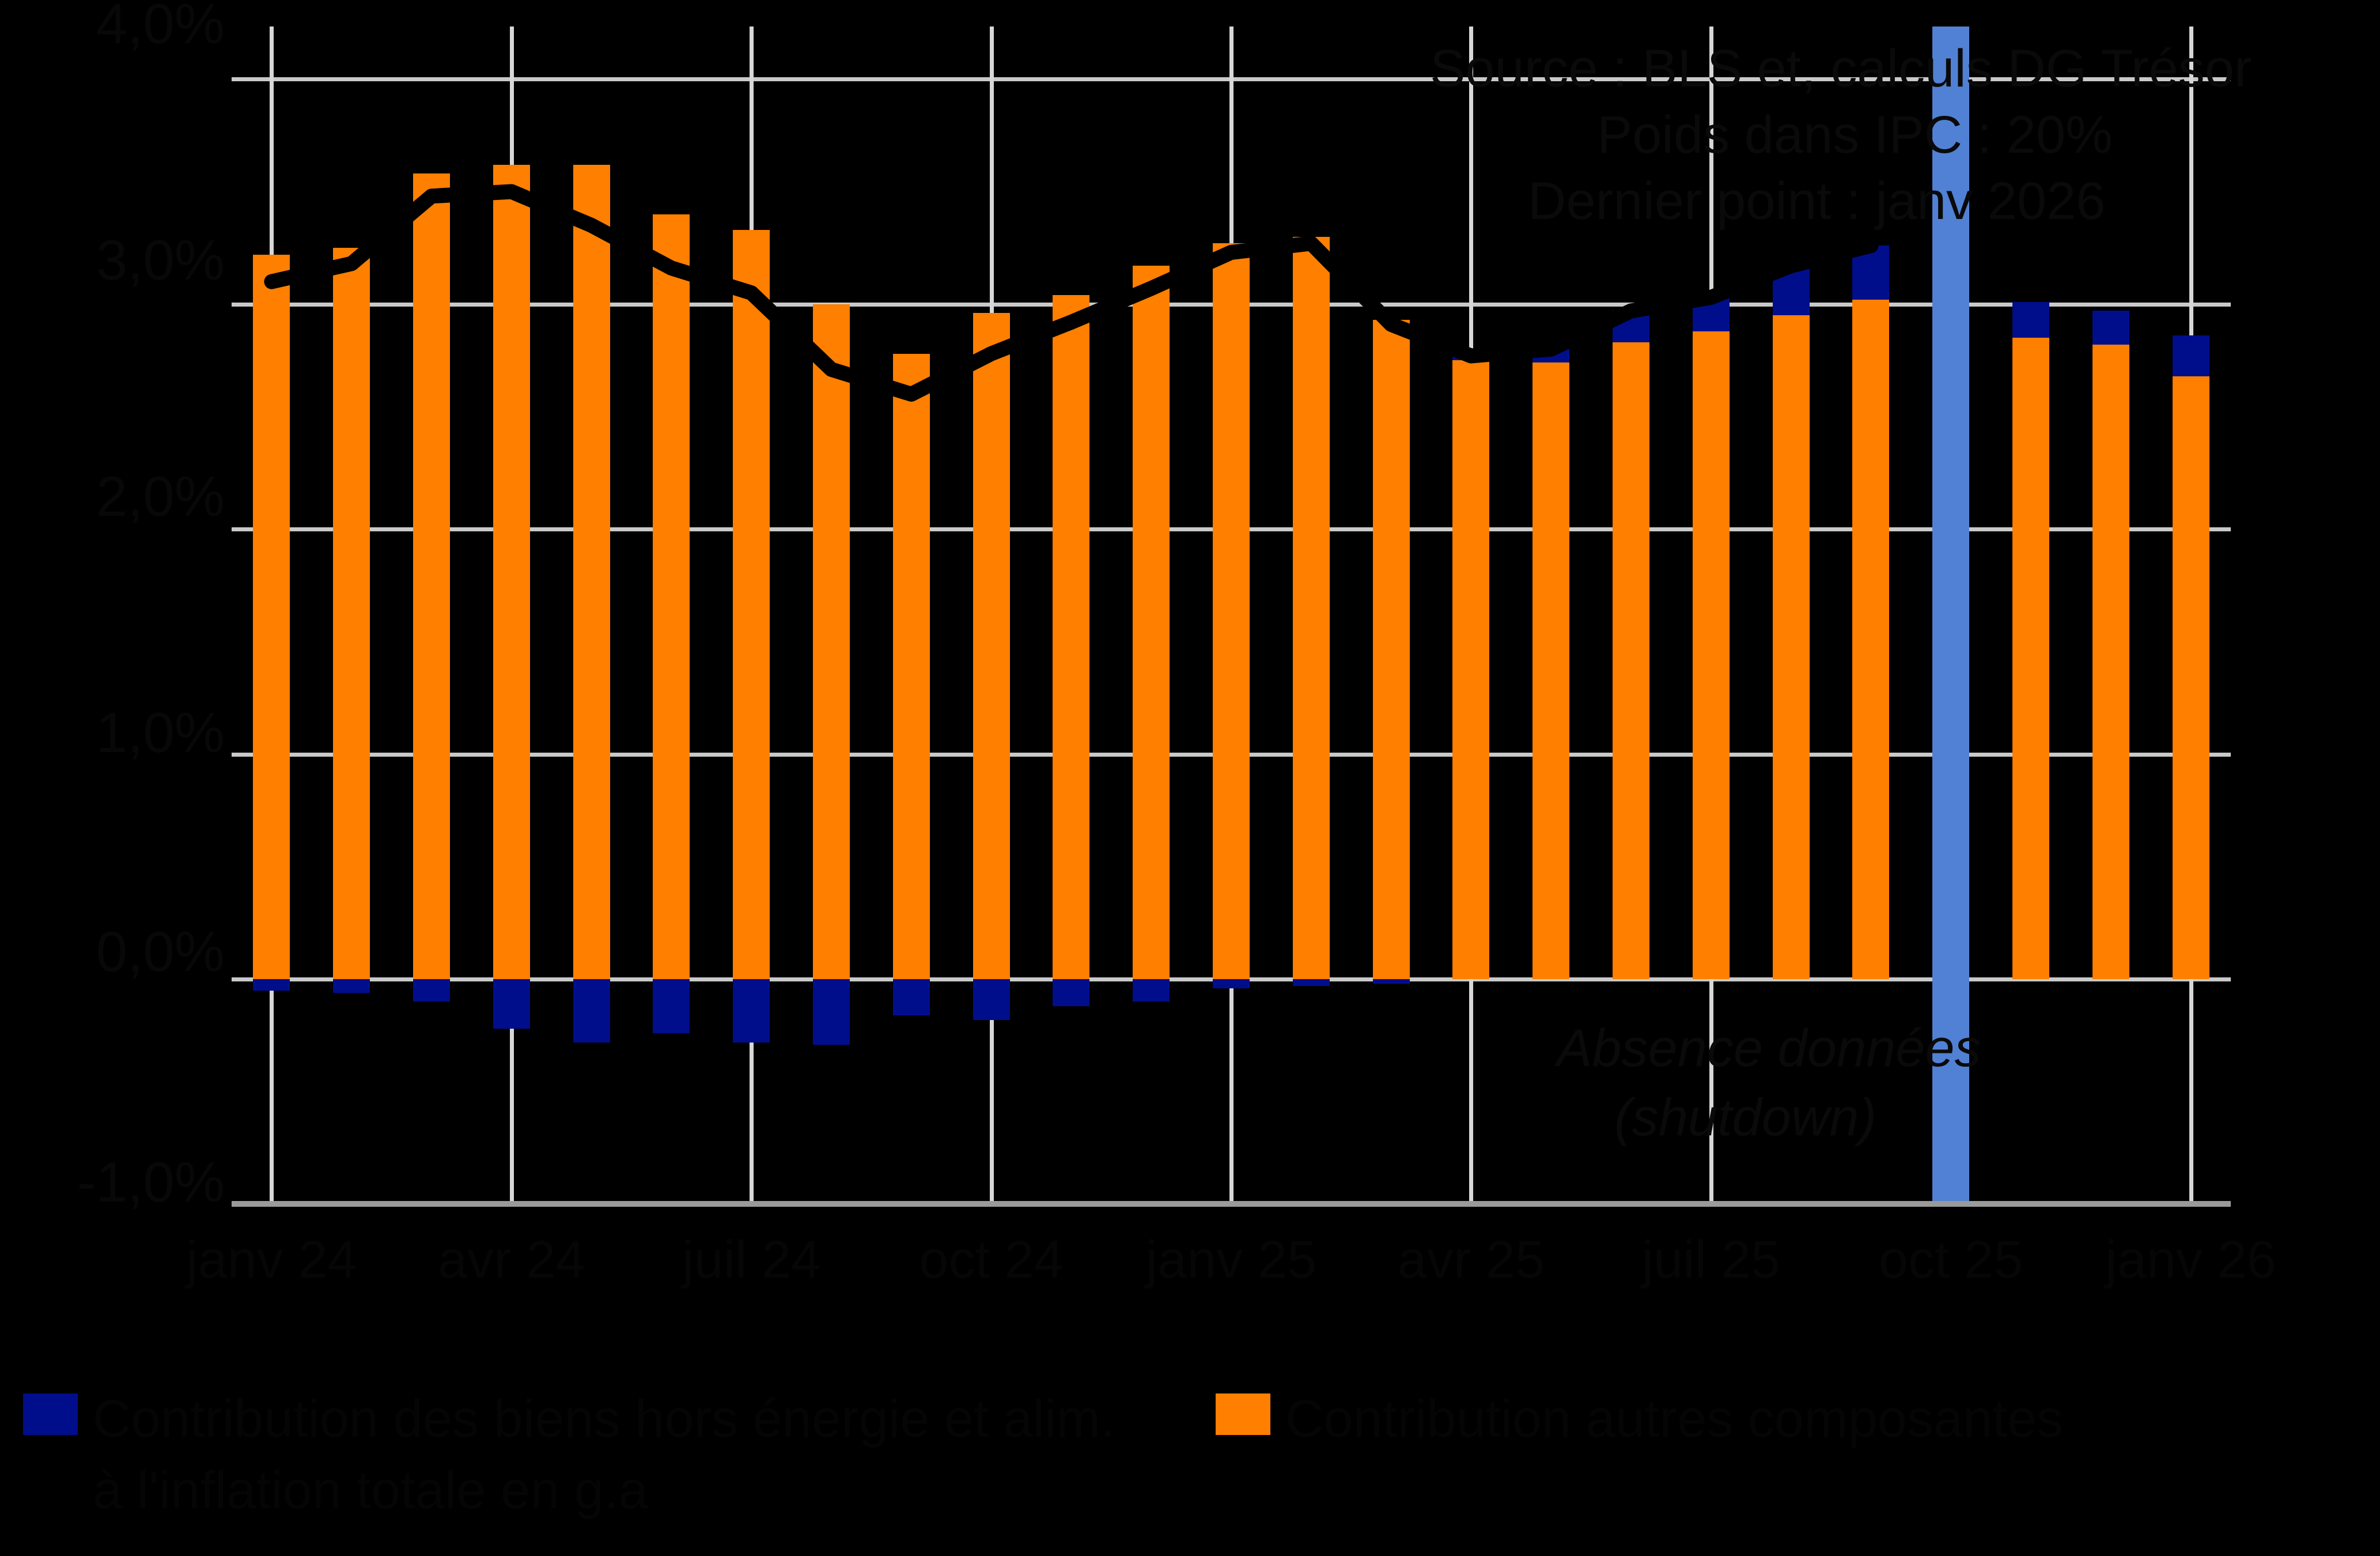  Describe the element at coordinates (511, 1259) in the screenshot. I see `x-tick-label: avr 24` at that location.